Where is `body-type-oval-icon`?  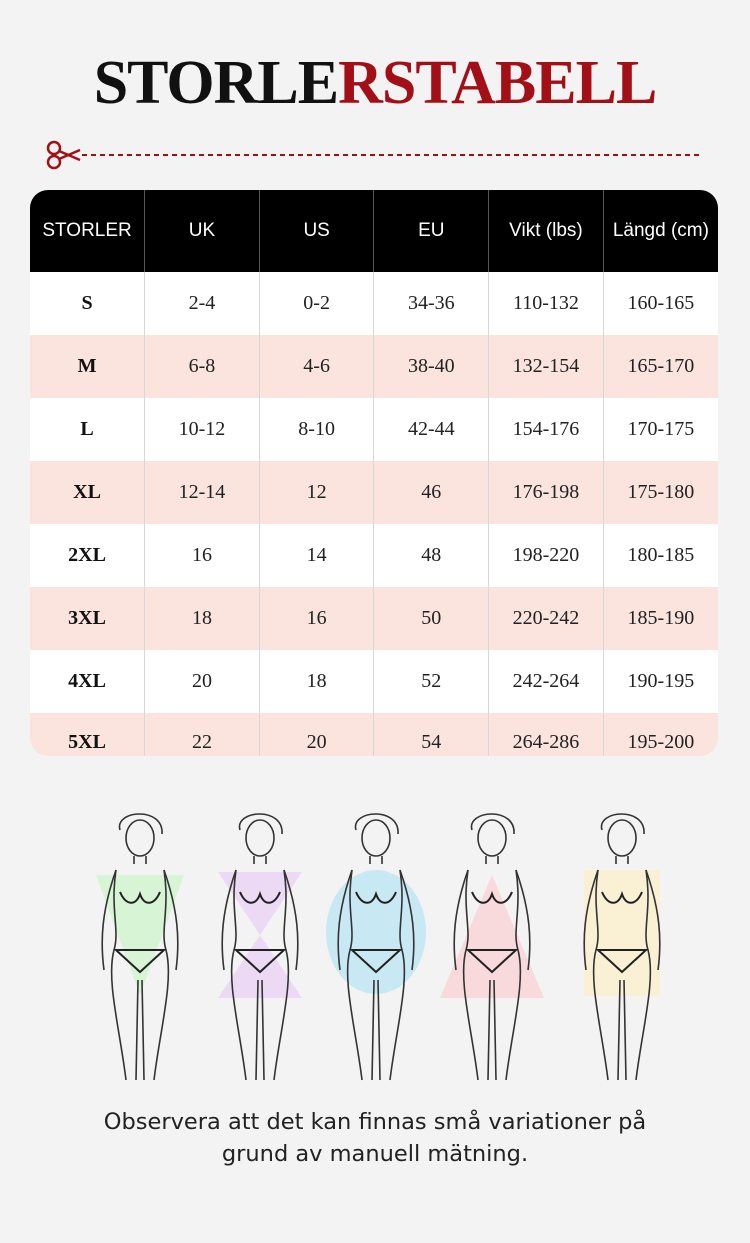
body-type-oval-icon is located at coordinates (376, 947).